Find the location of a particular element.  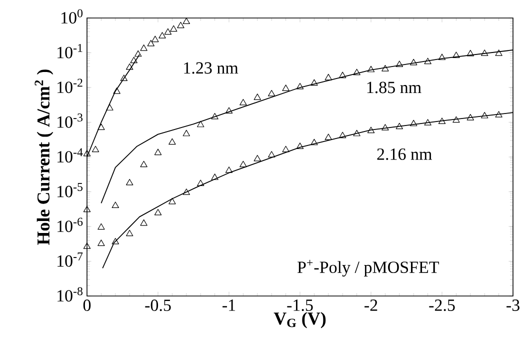

y-tick-label: 10$^{-6}$ is located at coordinates (70, 225).